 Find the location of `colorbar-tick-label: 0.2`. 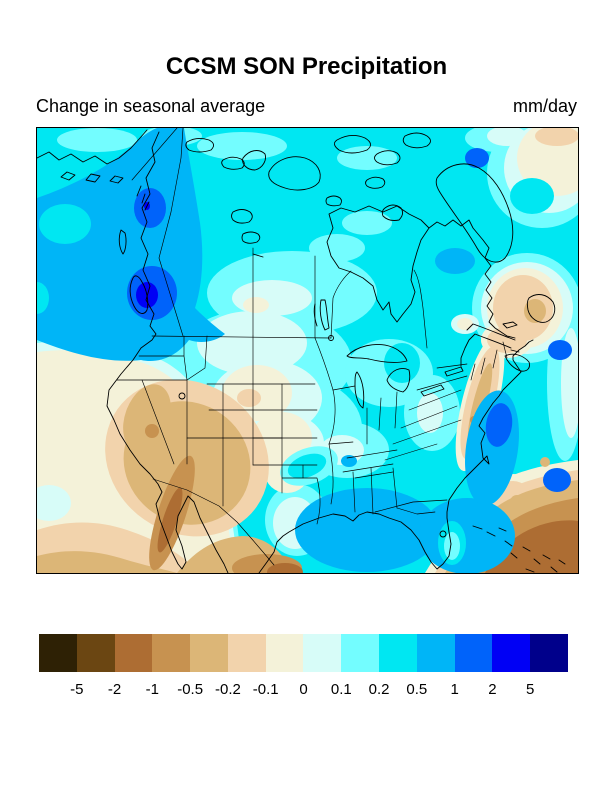

colorbar-tick-label: 0.2 is located at coordinates (379, 689).